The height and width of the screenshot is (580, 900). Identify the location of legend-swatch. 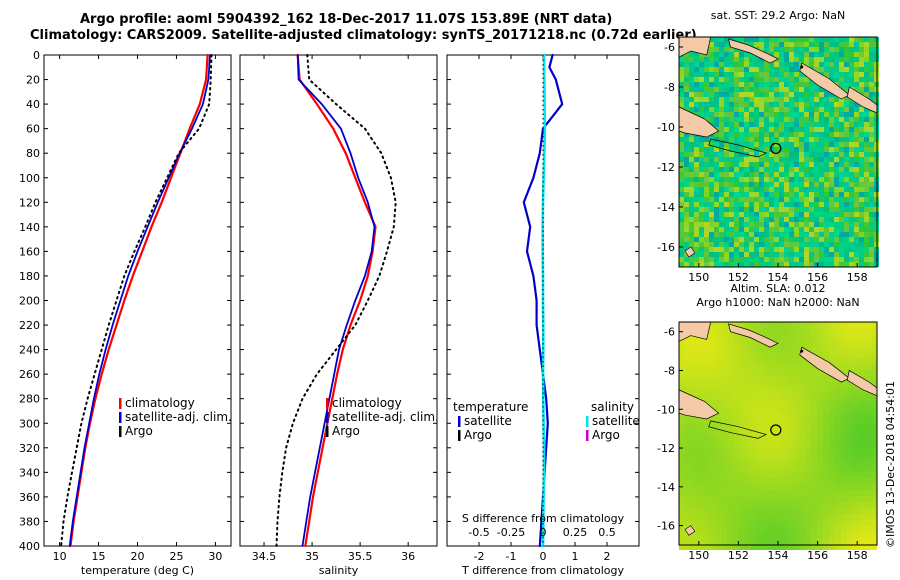
(587, 435).